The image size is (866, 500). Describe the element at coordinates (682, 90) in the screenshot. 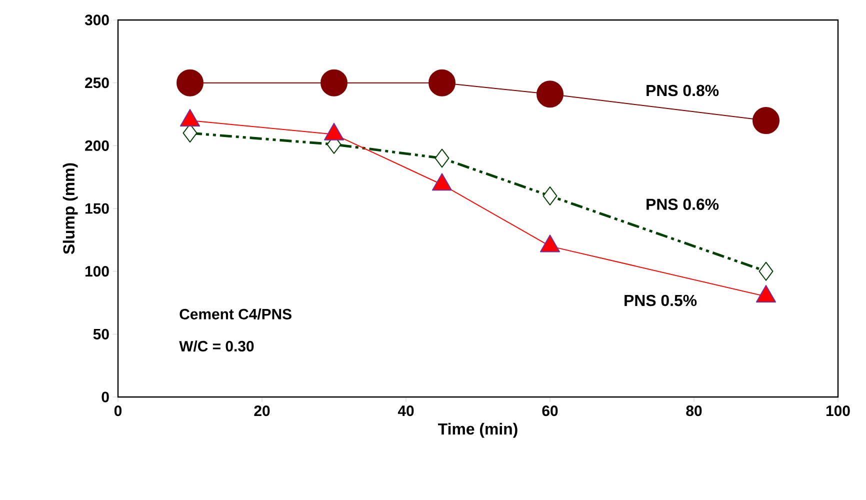

I see `series-label: PNS 0.8%` at that location.